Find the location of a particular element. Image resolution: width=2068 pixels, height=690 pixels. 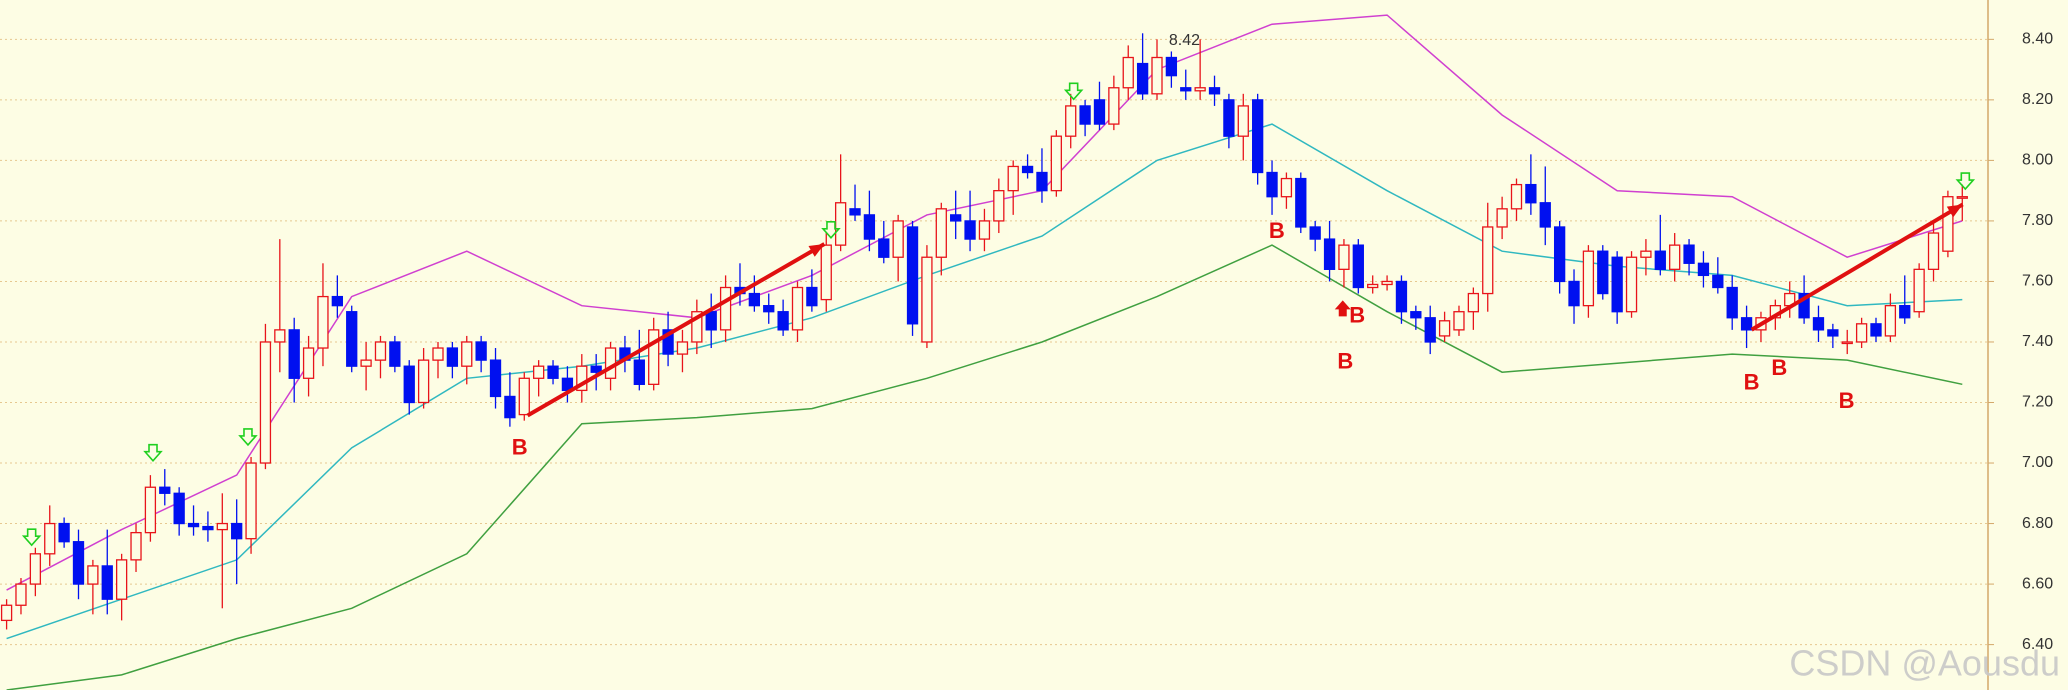

trend-arrow is located at coordinates (1857, 267).